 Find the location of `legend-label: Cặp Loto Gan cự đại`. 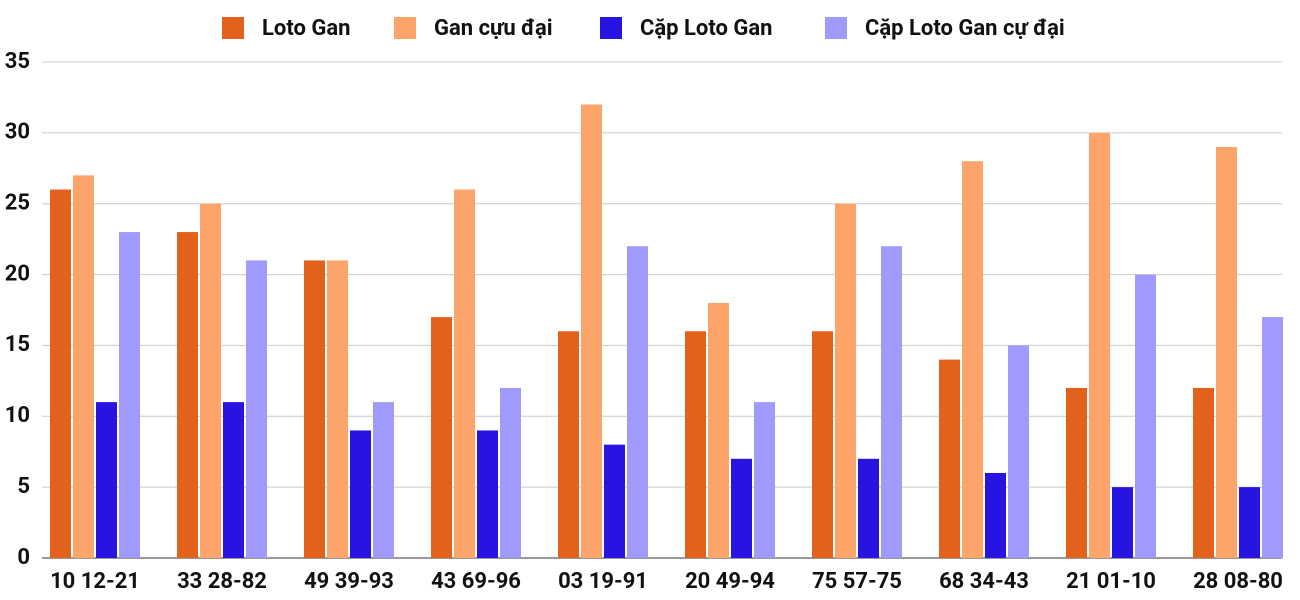

legend-label: Cặp Loto Gan cự đại is located at coordinates (965, 28).